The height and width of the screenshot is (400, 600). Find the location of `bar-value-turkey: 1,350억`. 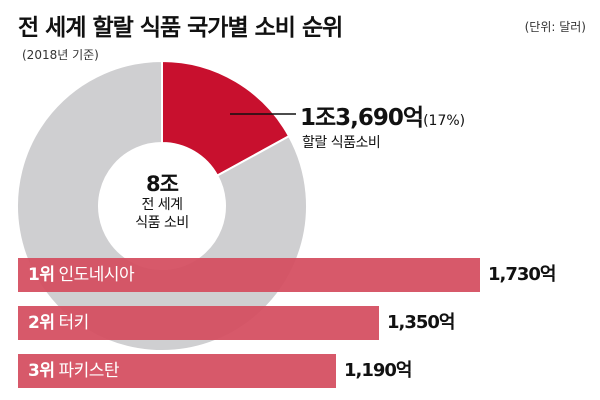

bar-value-turkey: 1,350억 is located at coordinates (421, 322).